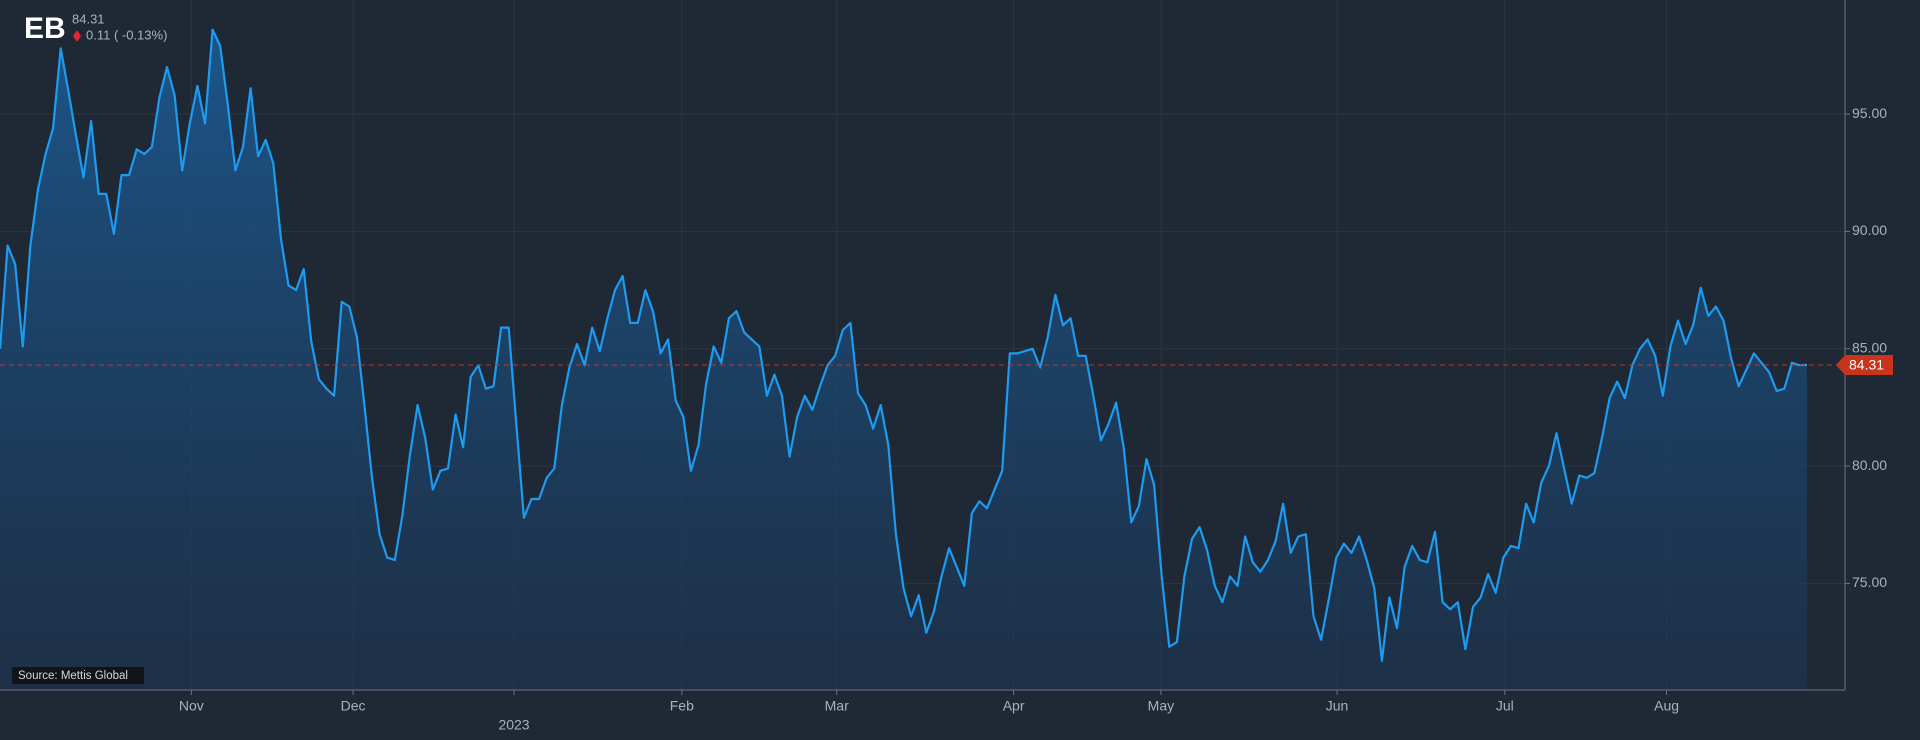 This screenshot has width=1920, height=740. What do you see at coordinates (1869, 230) in the screenshot?
I see `y-tick-label: 90.00` at bounding box center [1869, 230].